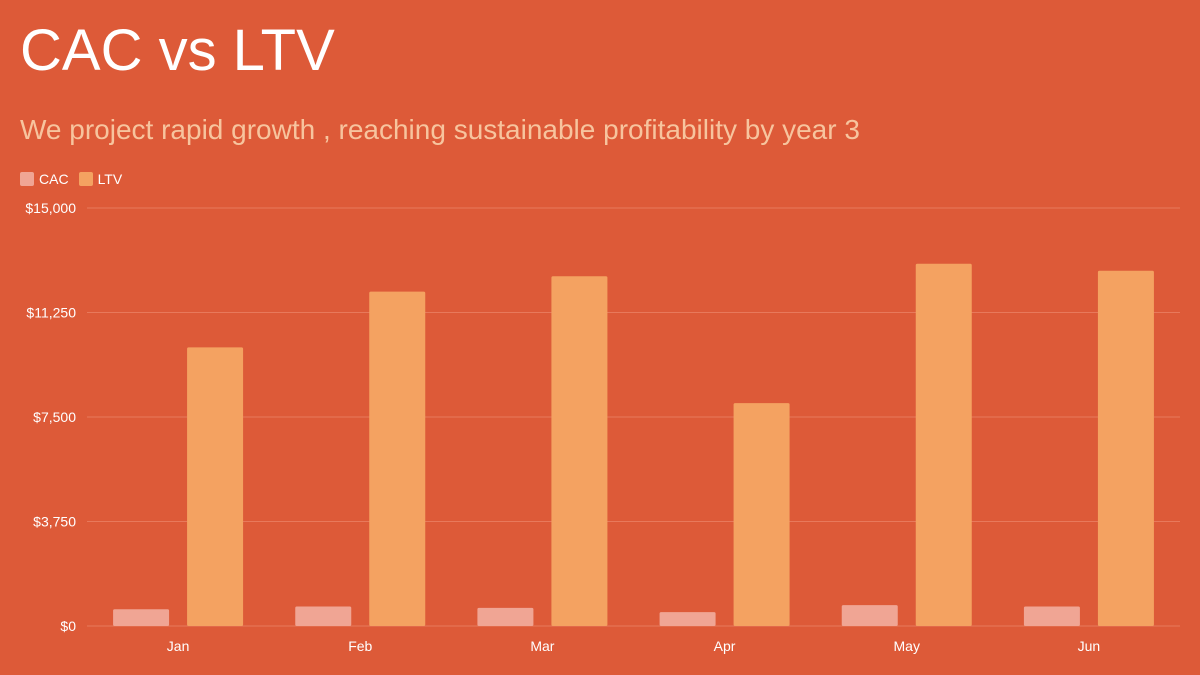 This screenshot has width=1200, height=675. I want to click on bar-ltv-feb, so click(397, 458).